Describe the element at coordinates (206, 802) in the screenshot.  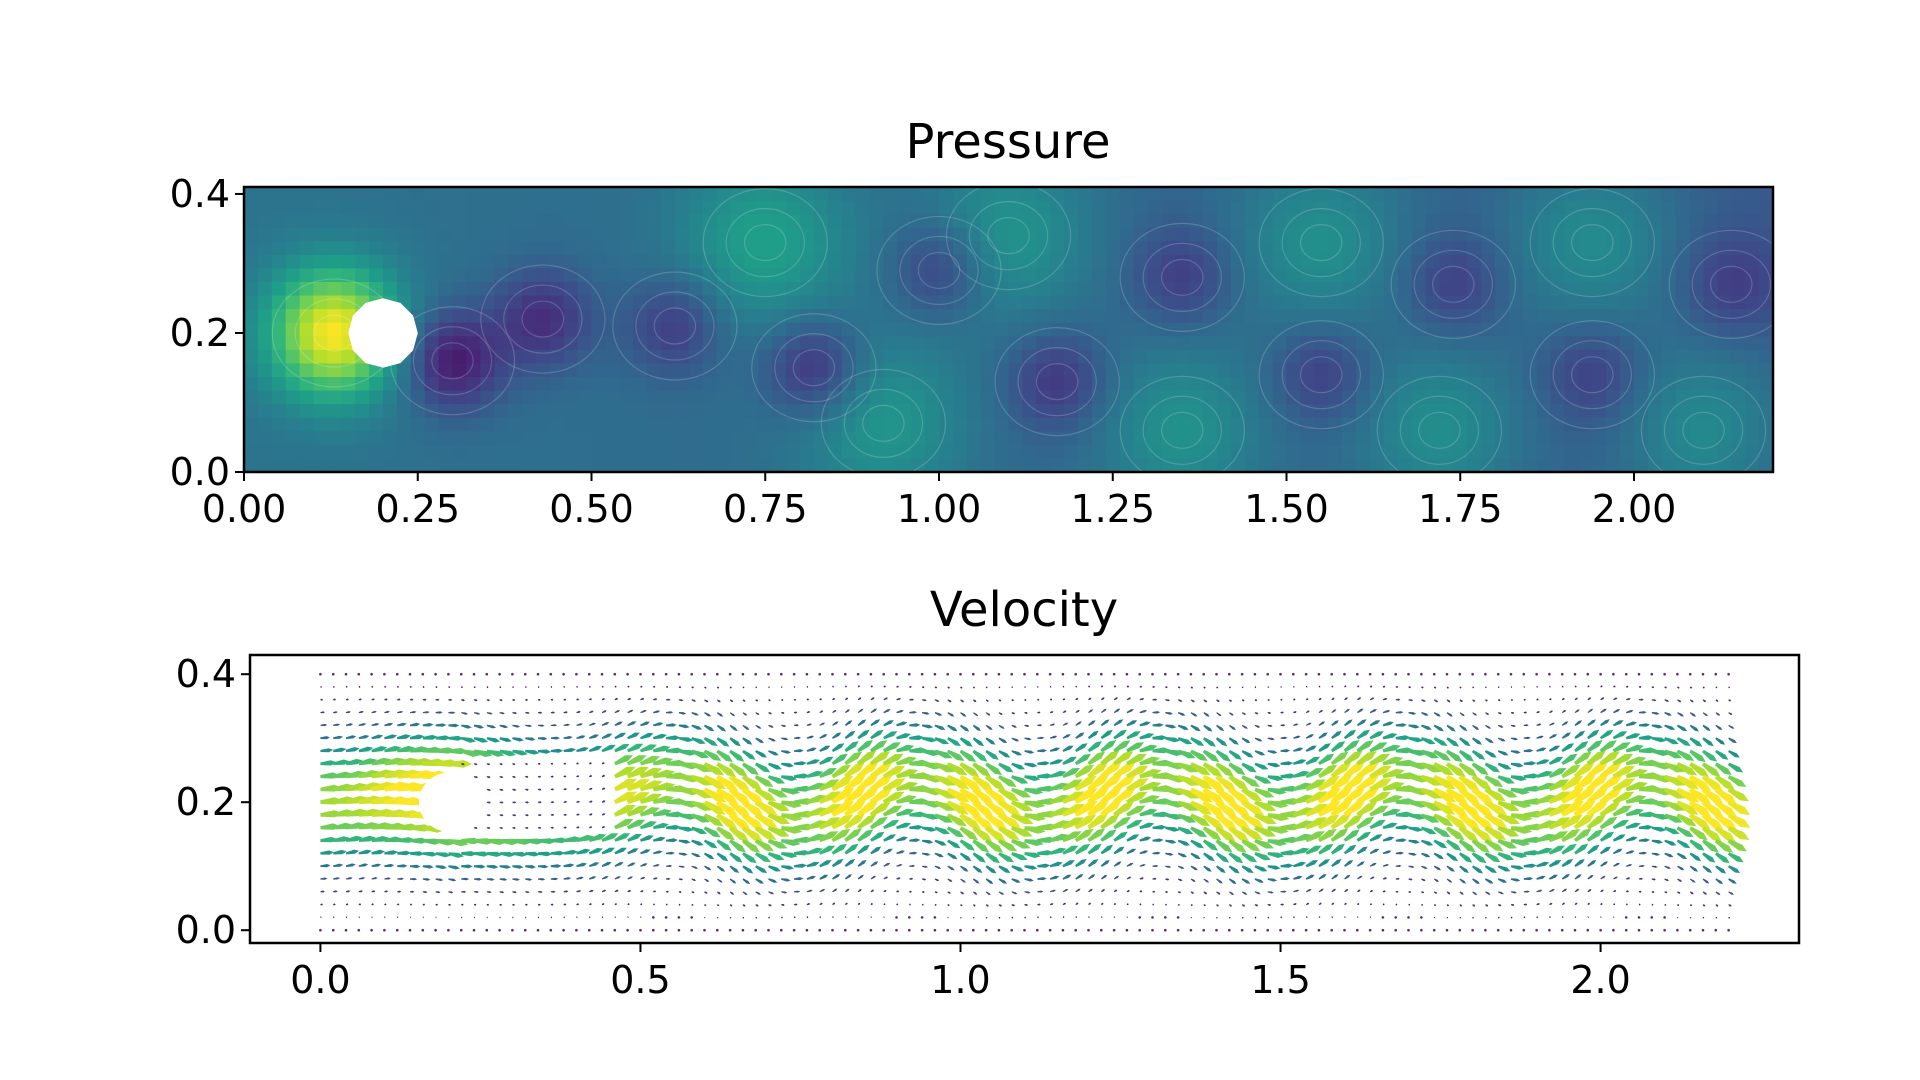
I see `velocity-y-tick-label: 0.2` at that location.